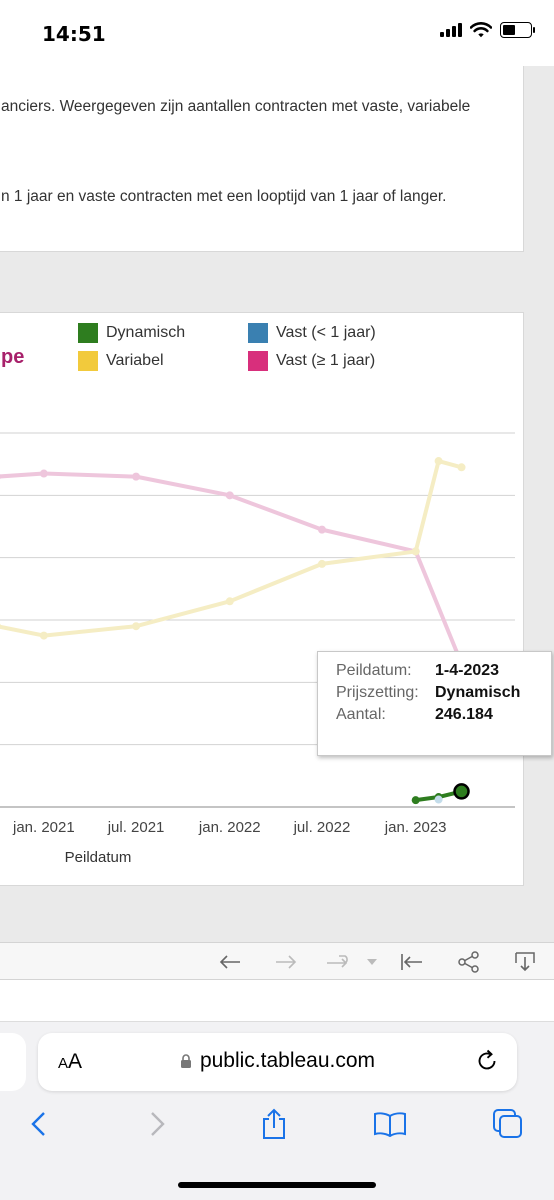 This screenshot has width=554, height=1200. I want to click on share-page-button, so click(274, 1124).